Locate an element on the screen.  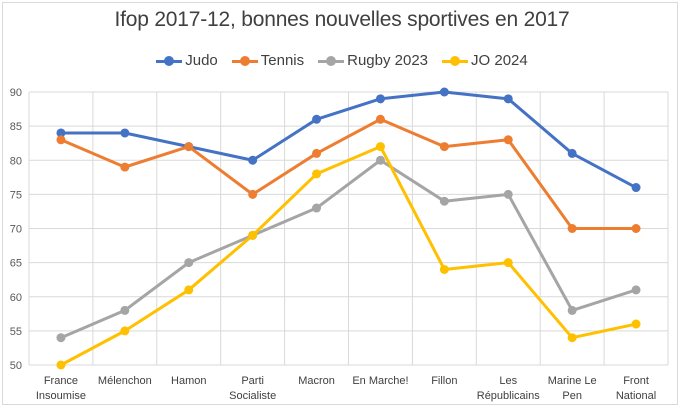
x-tick-label: Insoumise is located at coordinates (61, 396).